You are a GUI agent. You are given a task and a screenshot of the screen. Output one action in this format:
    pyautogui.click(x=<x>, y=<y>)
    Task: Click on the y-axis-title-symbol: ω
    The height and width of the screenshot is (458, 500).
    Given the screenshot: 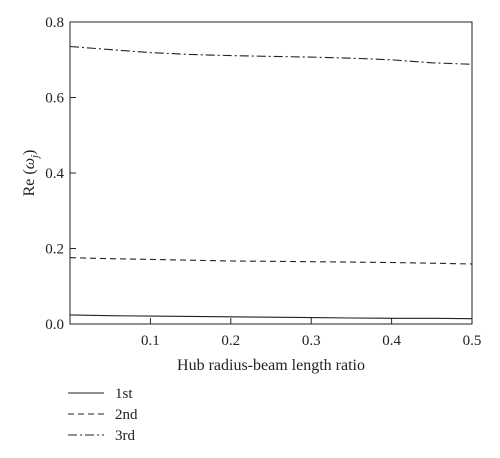 What is the action you would take?
    pyautogui.click(x=29, y=163)
    